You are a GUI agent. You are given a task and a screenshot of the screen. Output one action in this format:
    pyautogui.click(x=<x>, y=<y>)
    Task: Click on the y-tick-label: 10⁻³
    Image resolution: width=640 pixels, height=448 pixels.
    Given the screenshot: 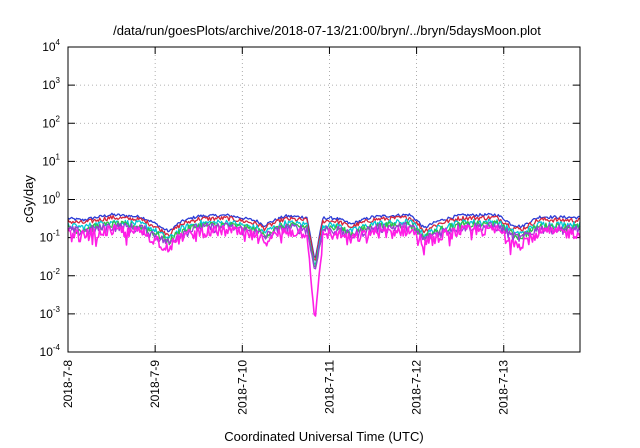 What is the action you would take?
    pyautogui.click(x=50, y=313)
    